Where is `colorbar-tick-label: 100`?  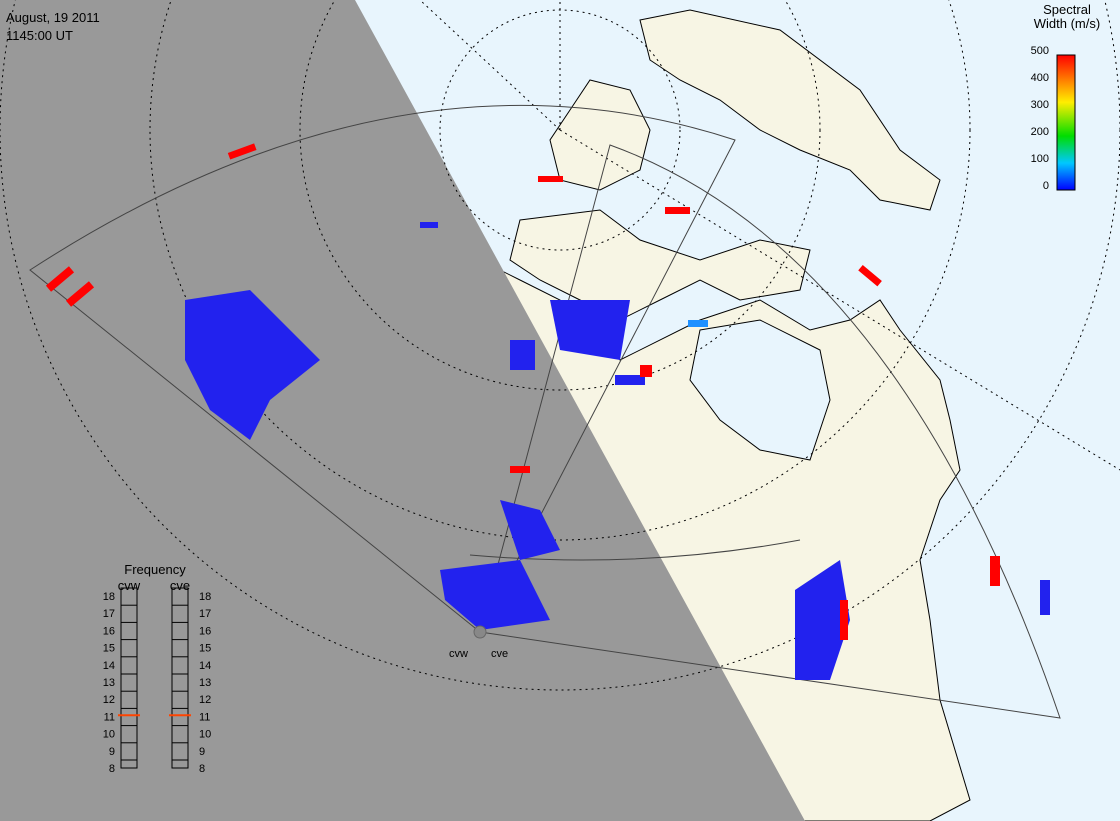 colorbar-tick-label: 100 is located at coordinates (1040, 159).